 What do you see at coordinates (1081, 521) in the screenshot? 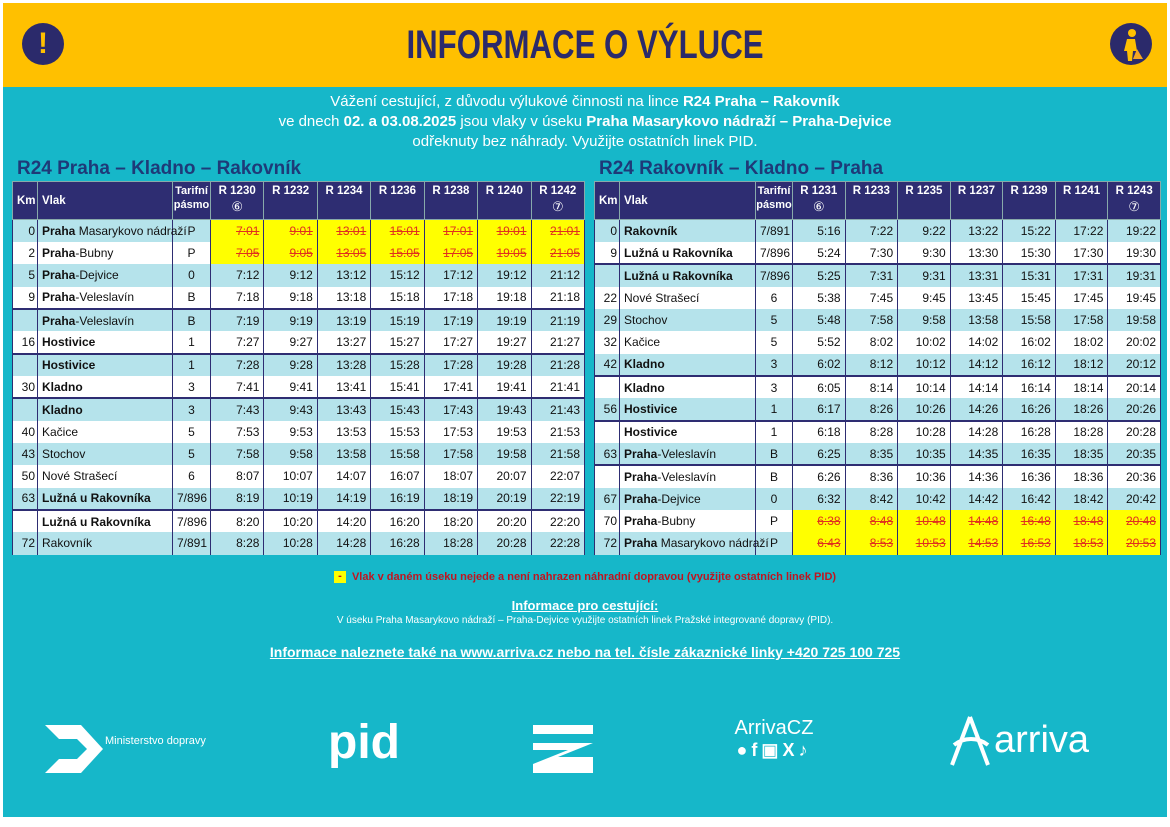
I see `cancelled-time-cell: 18:48` at bounding box center [1081, 521].